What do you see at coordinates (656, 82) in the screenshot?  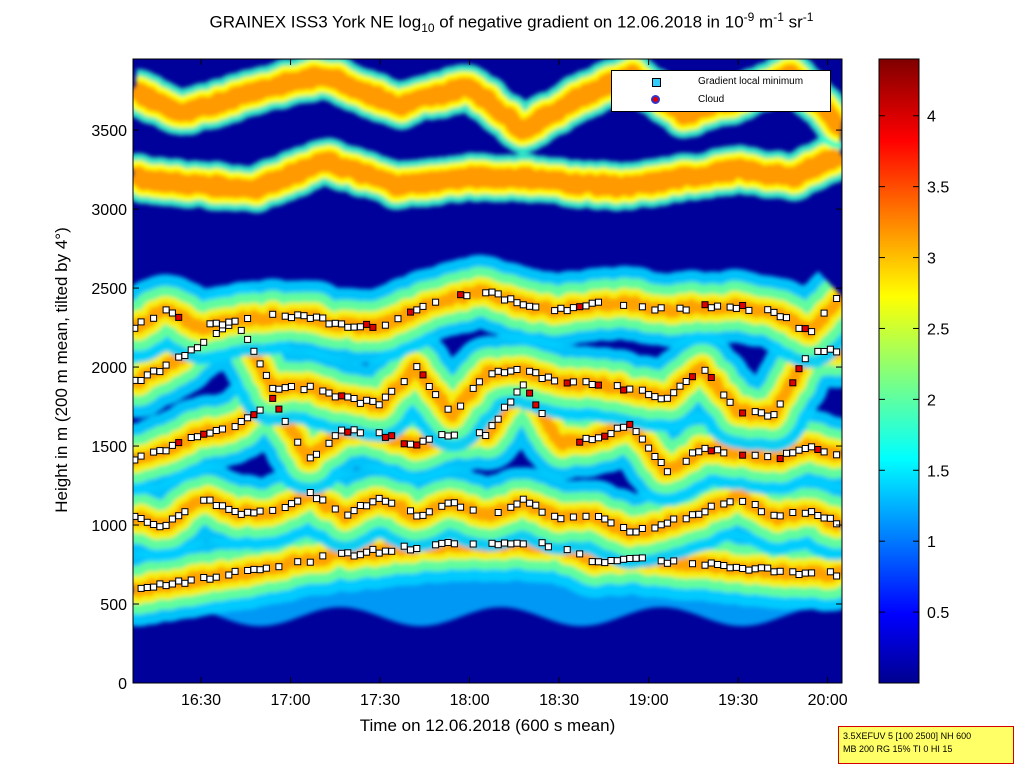 I see `legend-square-marker` at bounding box center [656, 82].